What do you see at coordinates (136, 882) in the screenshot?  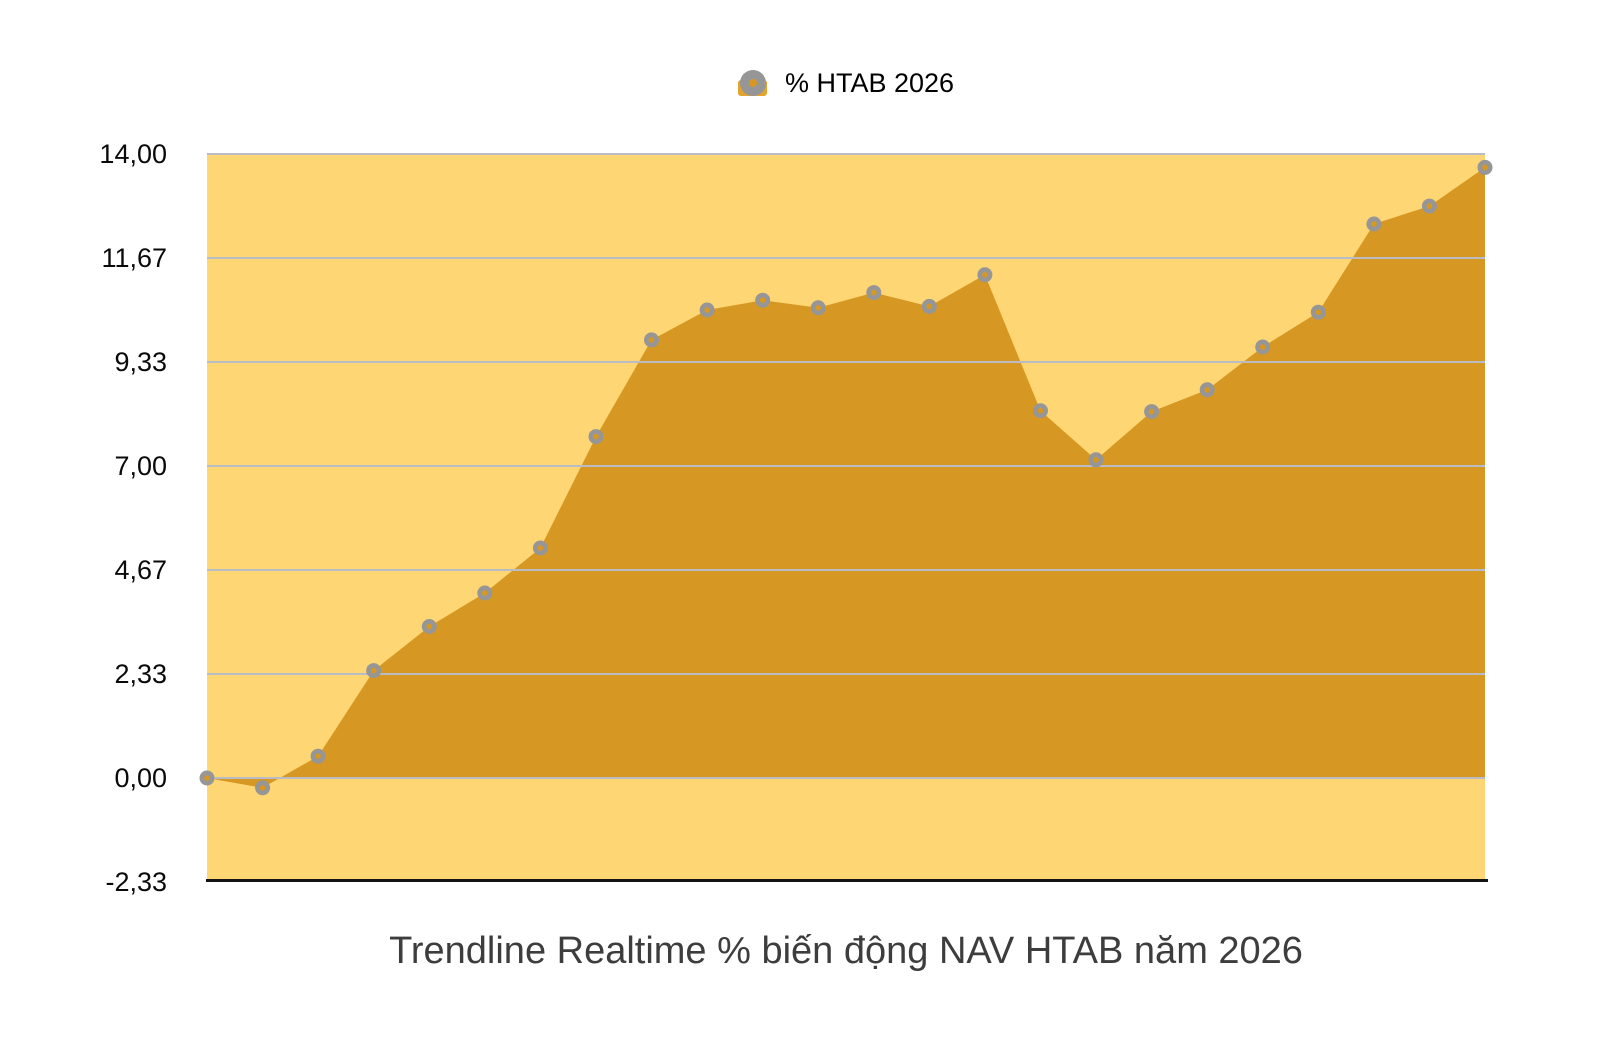 I see `y-axis-tick-label: -2,33` at bounding box center [136, 882].